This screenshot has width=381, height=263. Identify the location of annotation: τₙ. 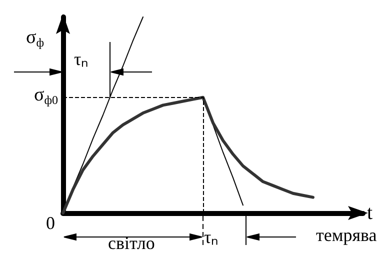
(81, 59).